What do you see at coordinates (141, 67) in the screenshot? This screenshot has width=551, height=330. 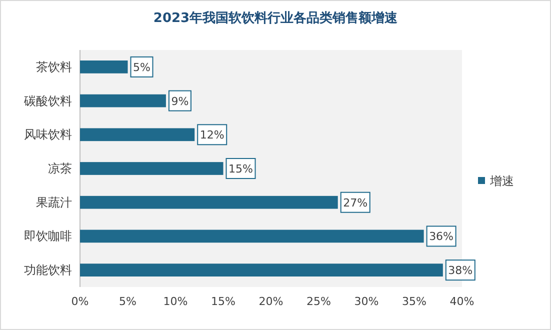 I see `data-label: 5%` at bounding box center [141, 67].